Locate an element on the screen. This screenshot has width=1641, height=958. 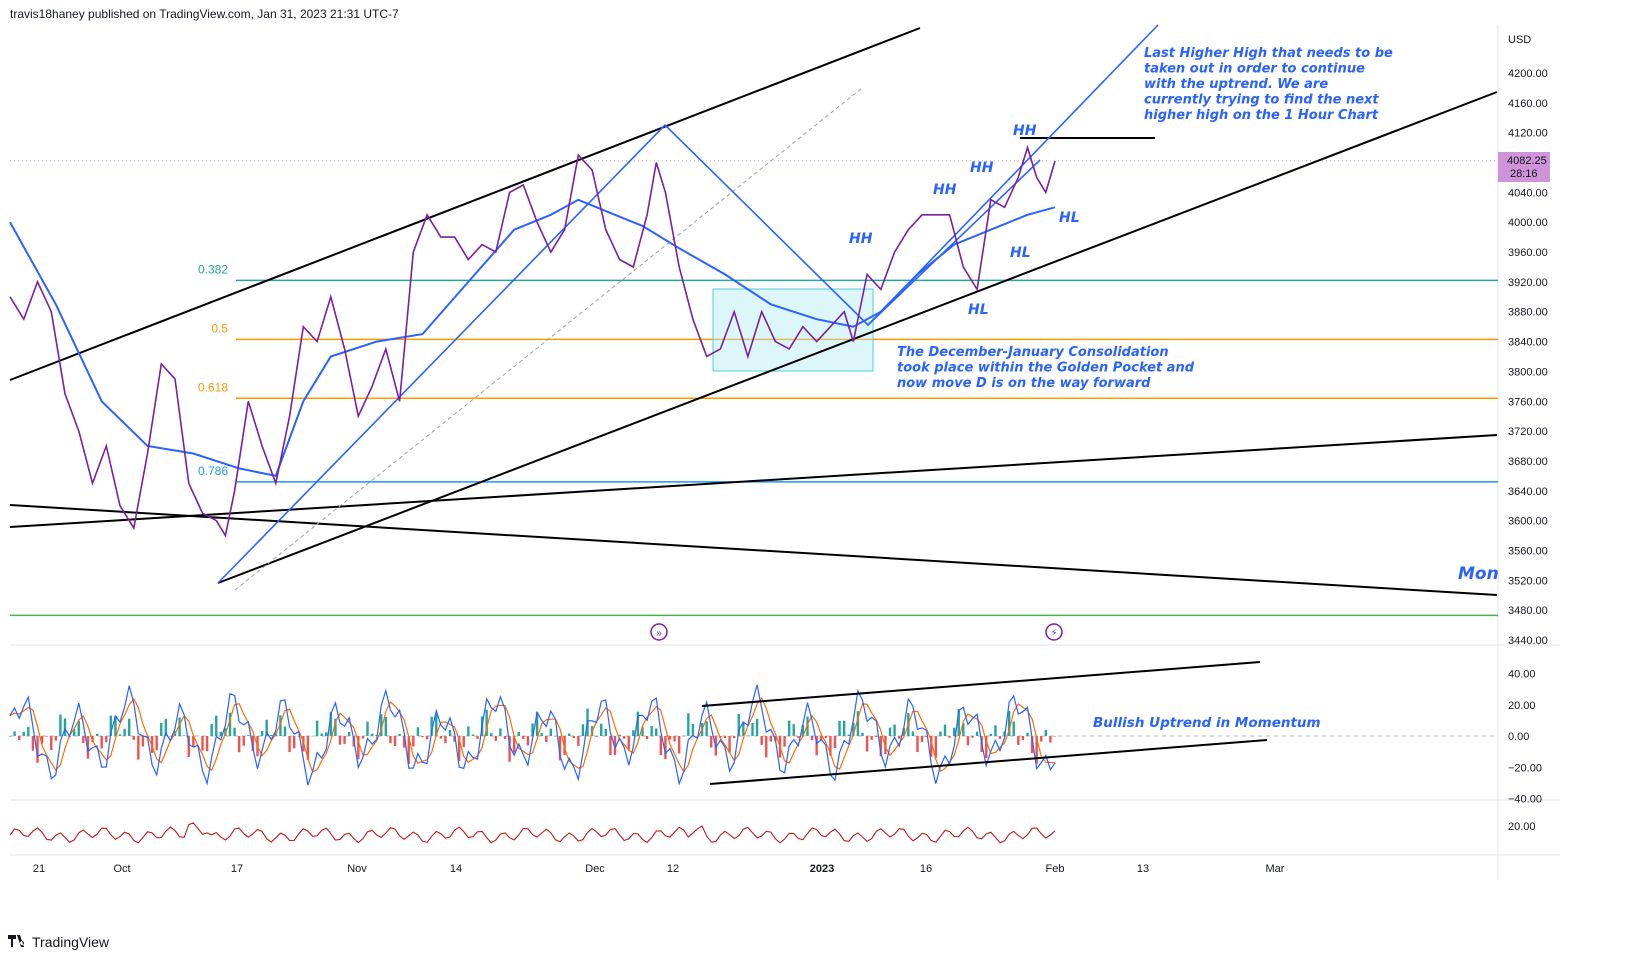
fib-label: 0.5 is located at coordinates (219, 328).